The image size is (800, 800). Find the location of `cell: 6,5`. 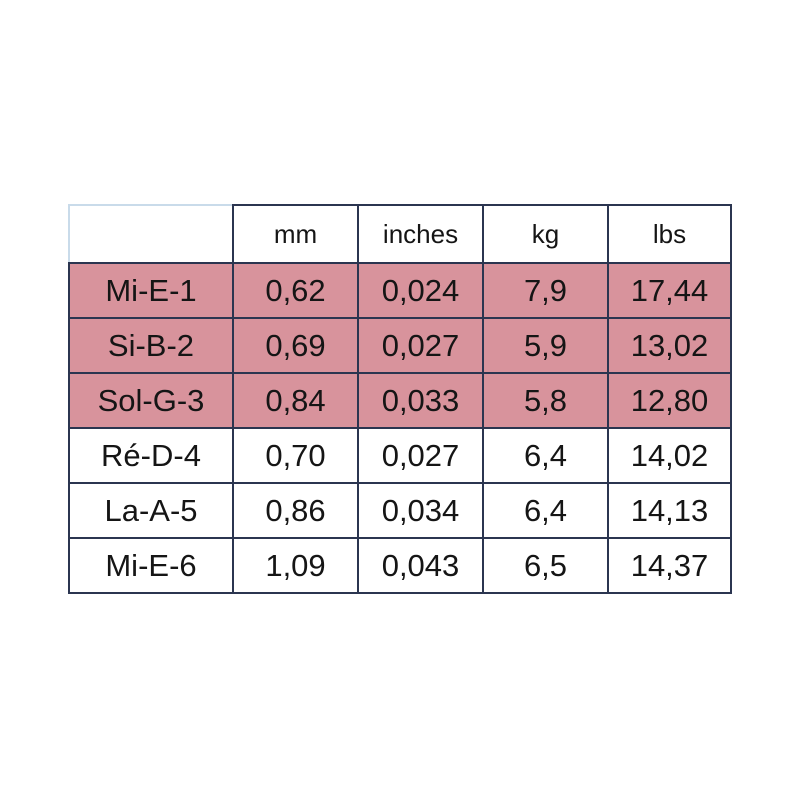

cell: 6,5 is located at coordinates (545, 565).